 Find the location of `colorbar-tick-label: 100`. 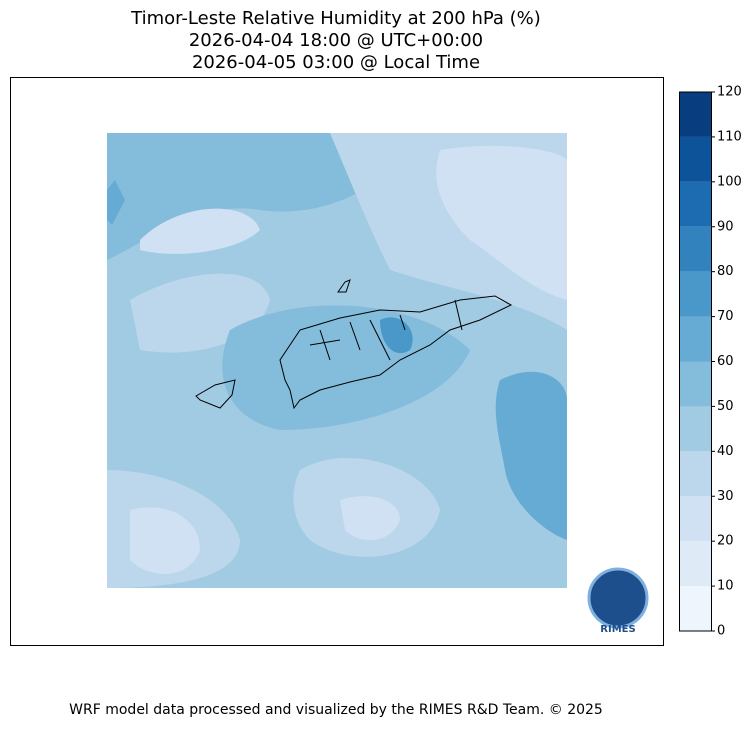

colorbar-tick-label: 100 is located at coordinates (729, 181).